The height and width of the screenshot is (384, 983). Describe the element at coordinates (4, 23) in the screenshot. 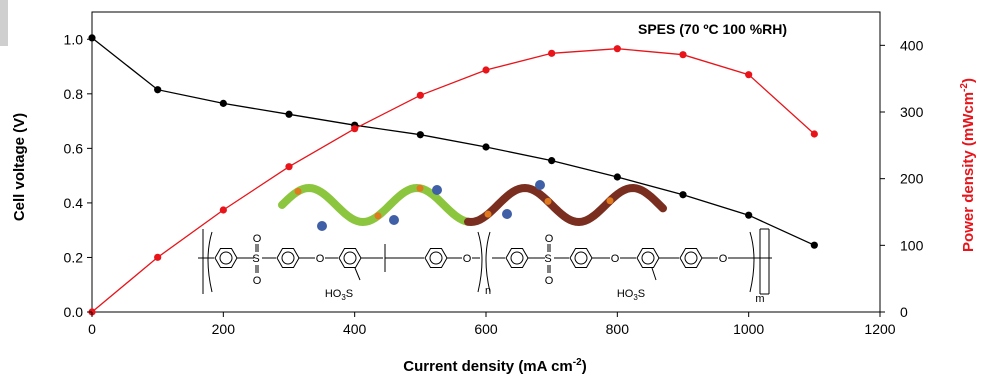

I see `corner-mark` at that location.